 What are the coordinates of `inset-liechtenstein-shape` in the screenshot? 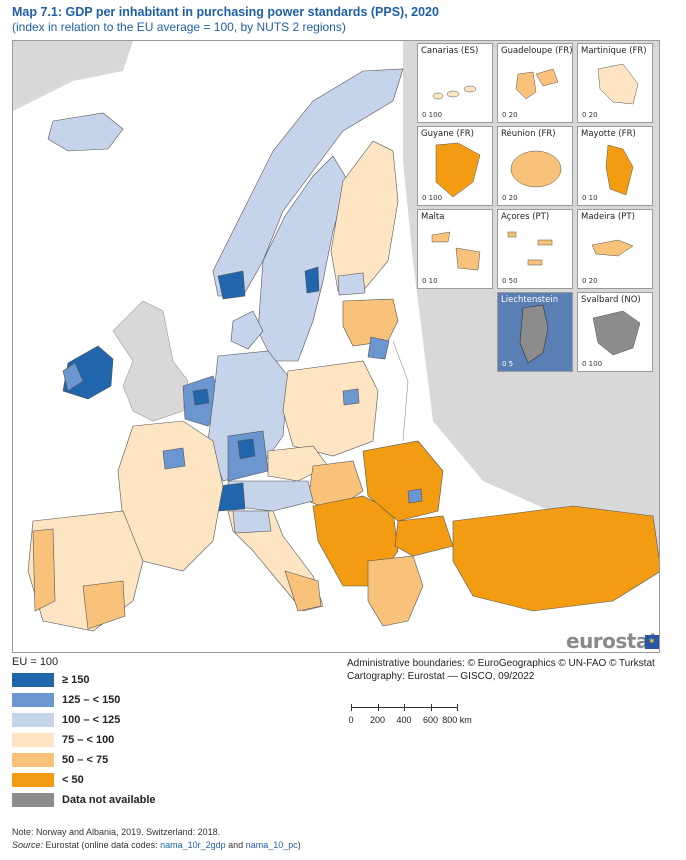 It's located at (534, 334).